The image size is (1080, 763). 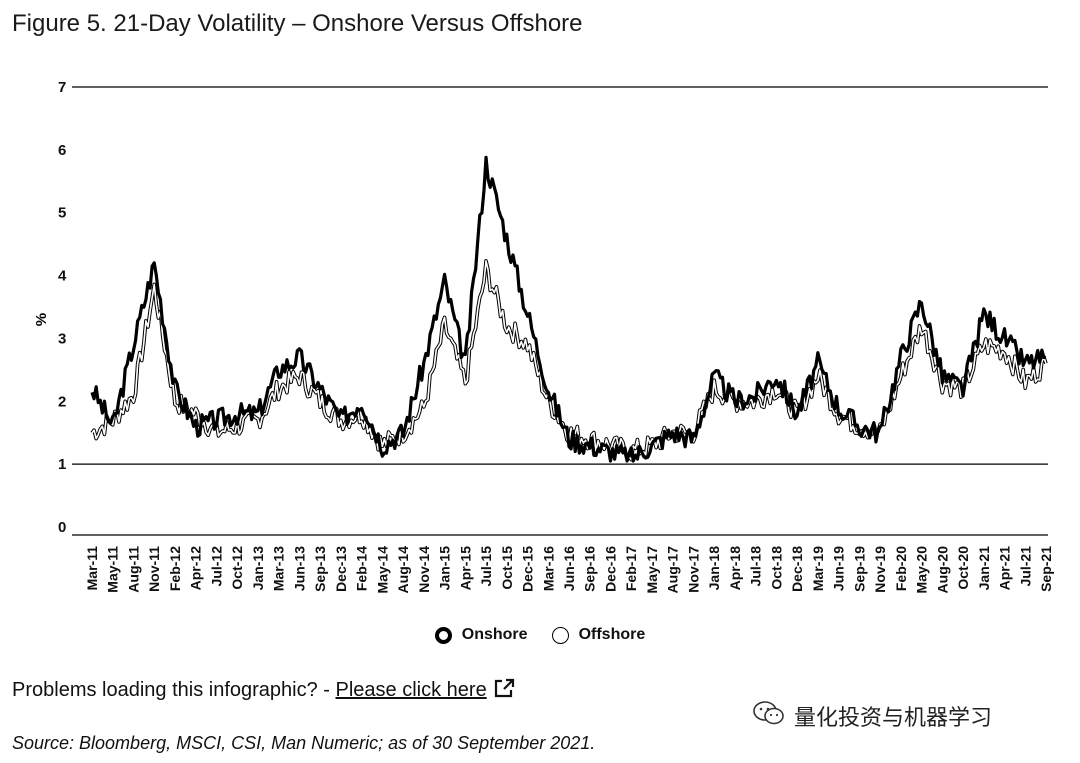 What do you see at coordinates (113, 569) in the screenshot?
I see `x-tick-label: May-11` at bounding box center [113, 569].